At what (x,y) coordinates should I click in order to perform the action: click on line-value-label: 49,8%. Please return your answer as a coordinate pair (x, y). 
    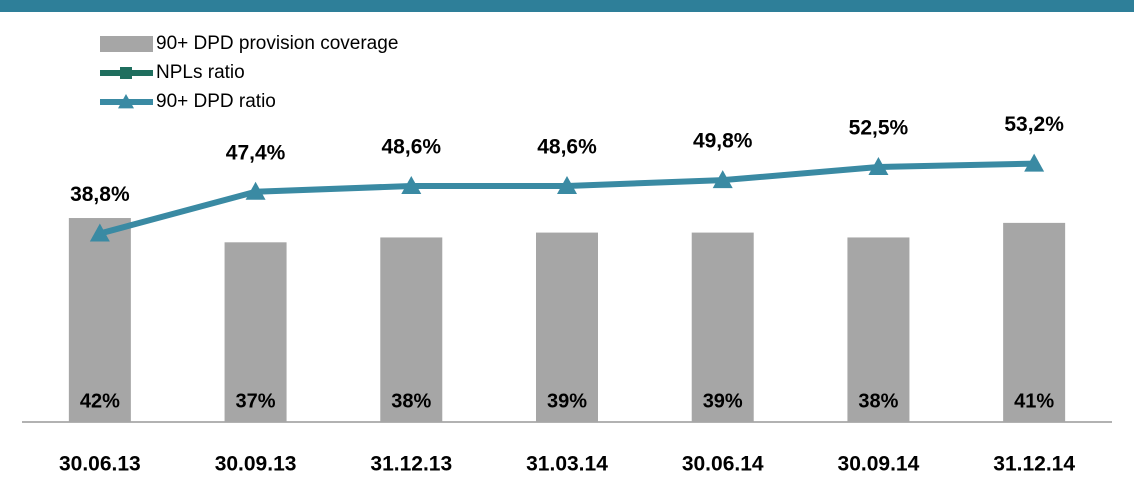
    Looking at the image, I should click on (723, 141).